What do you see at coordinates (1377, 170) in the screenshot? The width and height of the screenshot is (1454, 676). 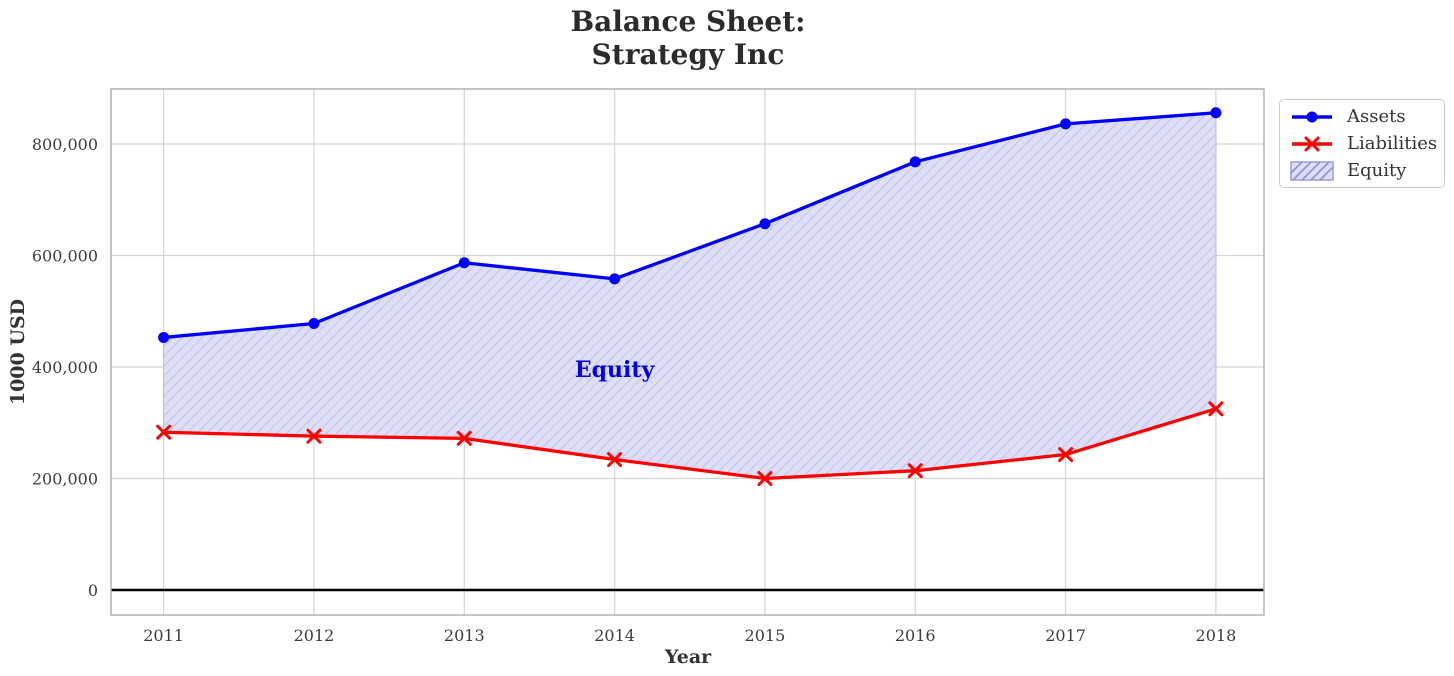 I see `legend-label: Equity` at bounding box center [1377, 170].